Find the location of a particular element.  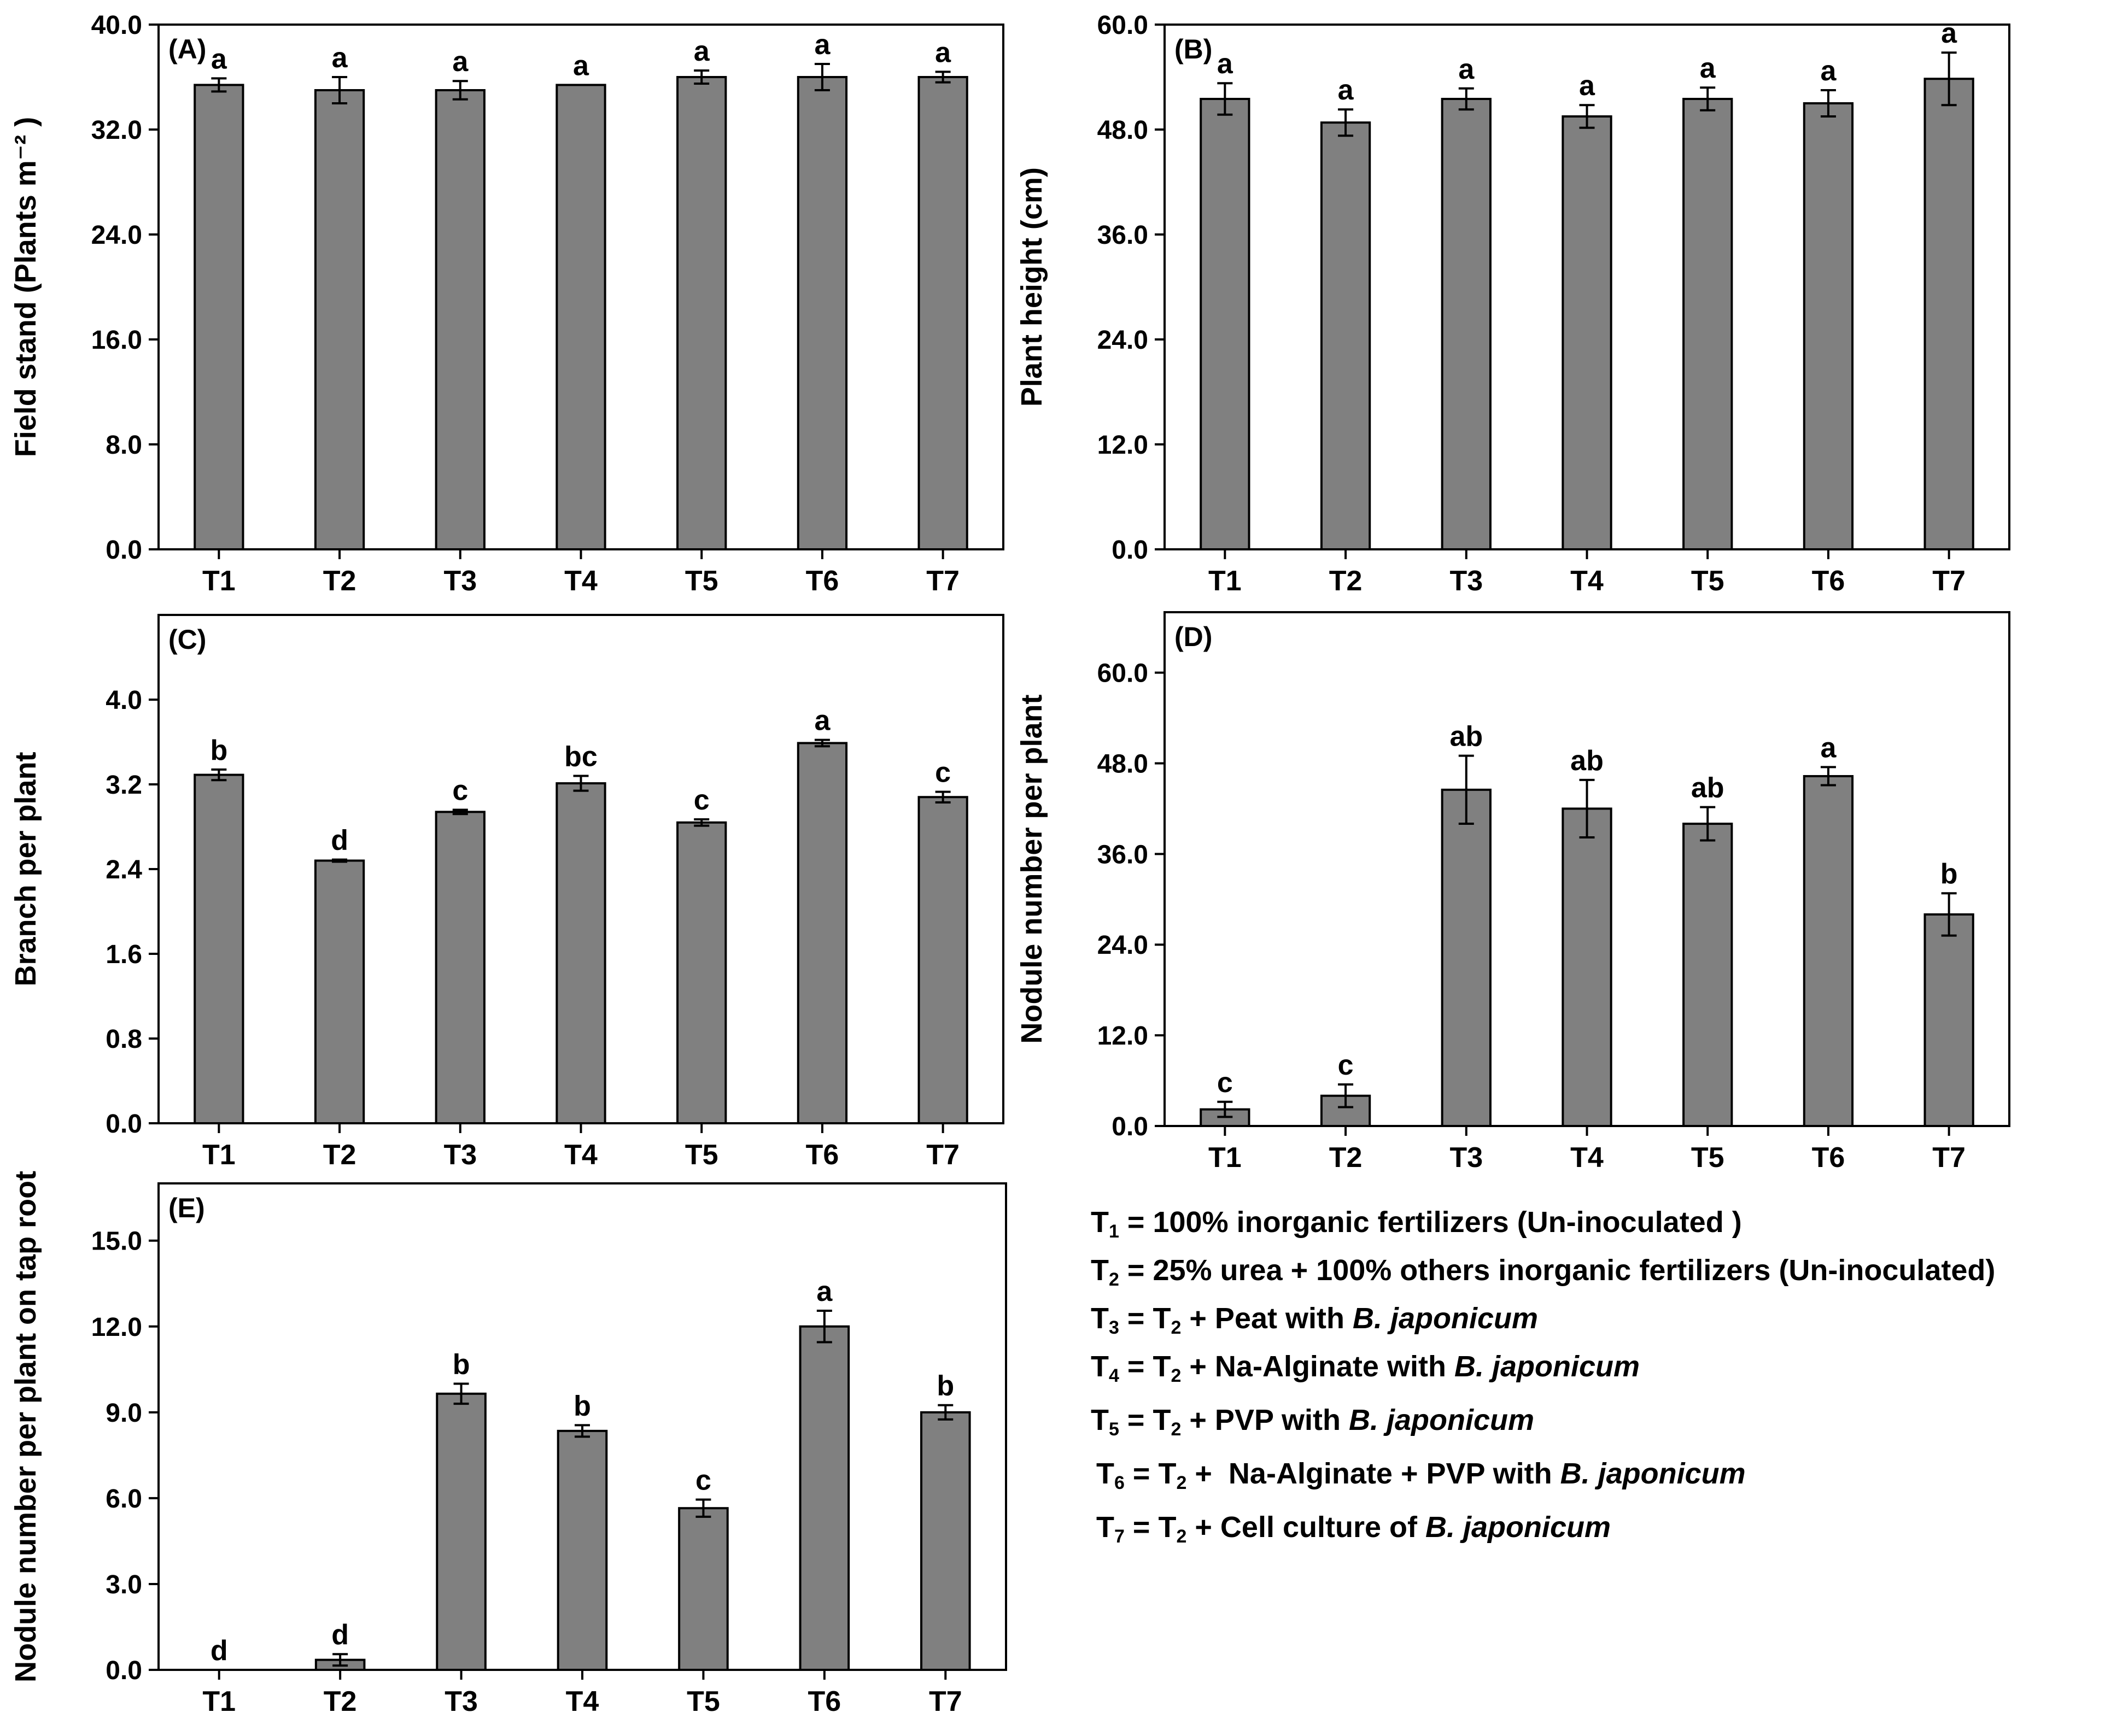

panel-e-bar-t5 is located at coordinates (703, 1589).